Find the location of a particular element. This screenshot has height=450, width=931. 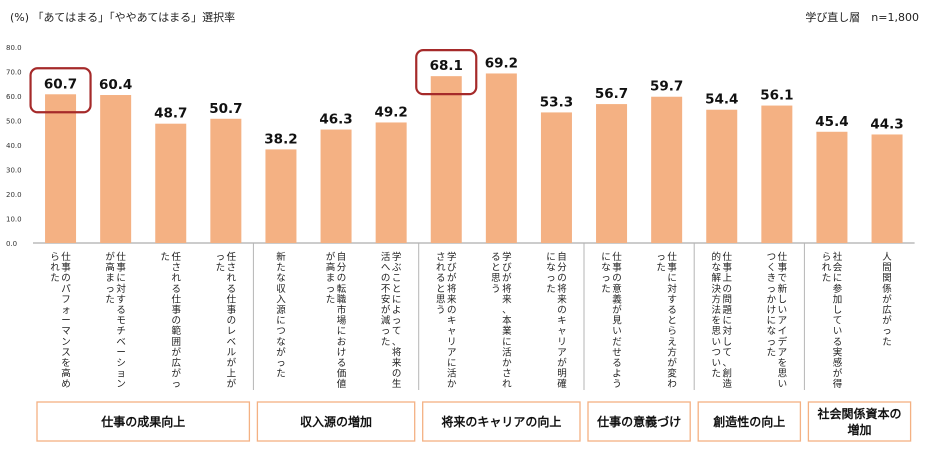

category-label: 新たな収入源につながった is located at coordinates (281, 315).